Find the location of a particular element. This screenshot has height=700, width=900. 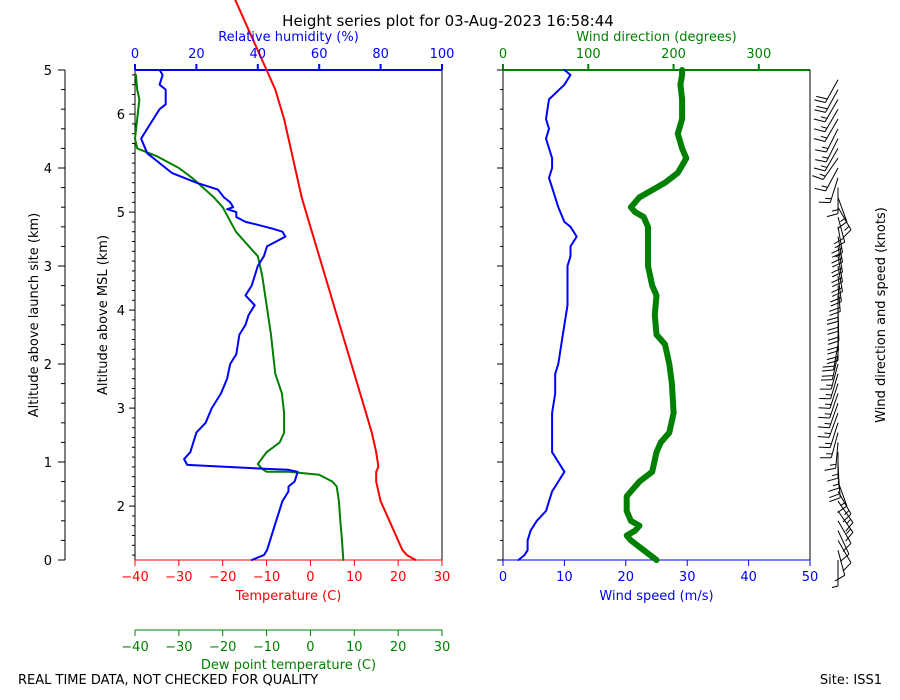

dewpoint-tick-label: 20 is located at coordinates (398, 647).